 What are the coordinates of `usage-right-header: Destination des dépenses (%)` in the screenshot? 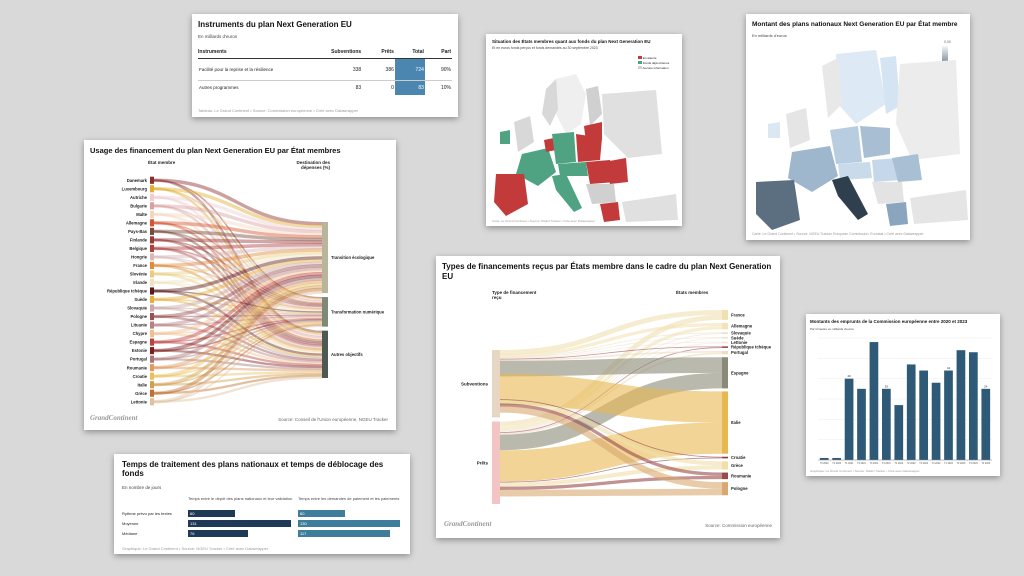 It's located at (313, 165).